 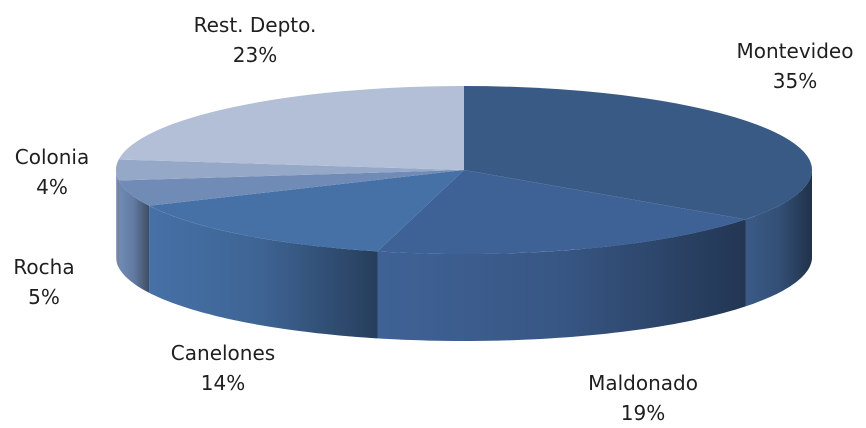 I want to click on slice-value: 23%, so click(x=255, y=55).